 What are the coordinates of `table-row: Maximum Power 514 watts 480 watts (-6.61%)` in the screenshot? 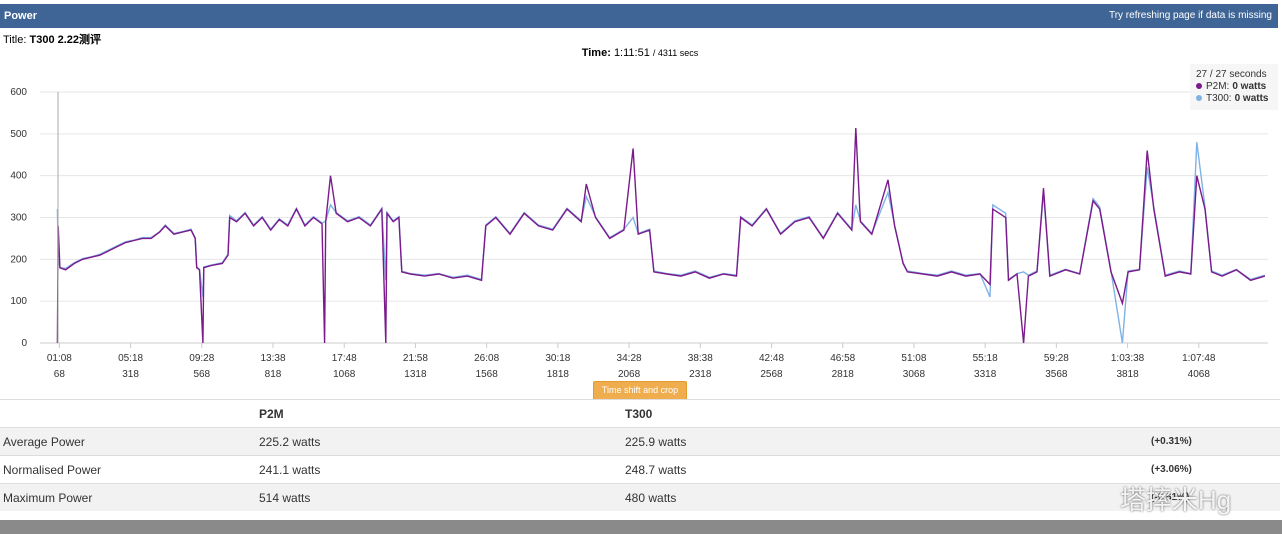 It's located at (640, 497).